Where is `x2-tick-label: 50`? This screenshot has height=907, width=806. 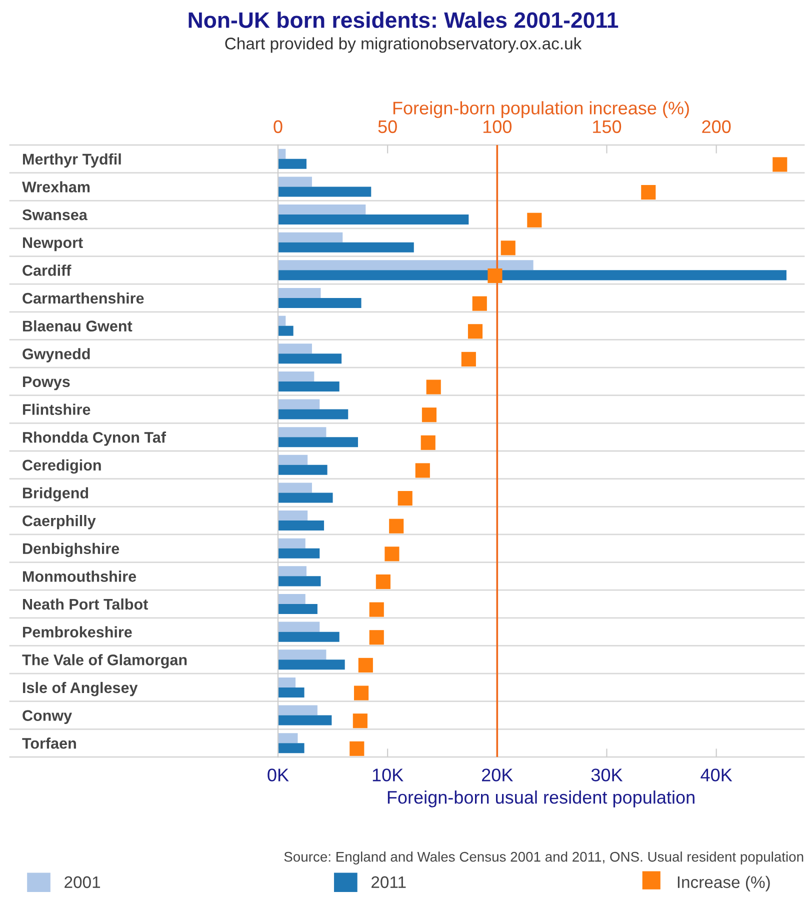 x2-tick-label: 50 is located at coordinates (387, 127).